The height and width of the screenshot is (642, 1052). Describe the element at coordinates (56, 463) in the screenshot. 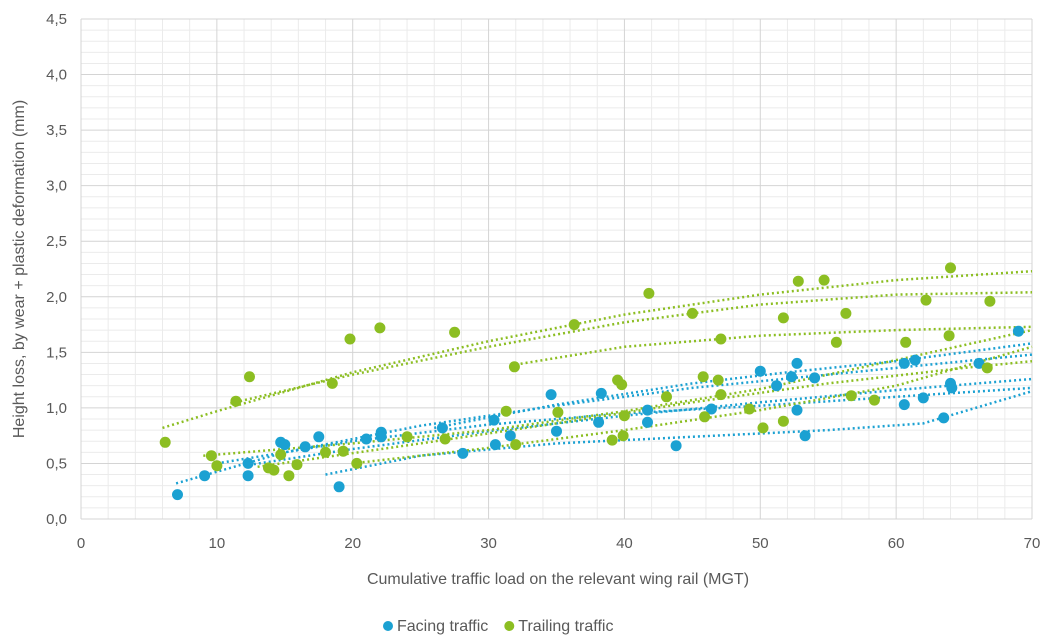

I see `y-tick-label: 0,5` at that location.